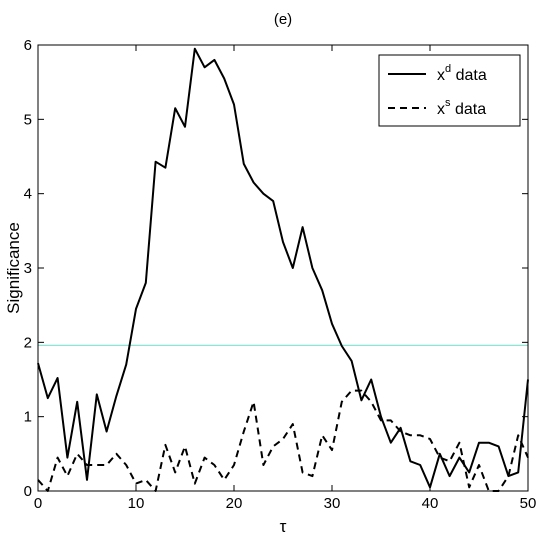  Describe the element at coordinates (332, 503) in the screenshot. I see `x-tick-label: 30` at that location.